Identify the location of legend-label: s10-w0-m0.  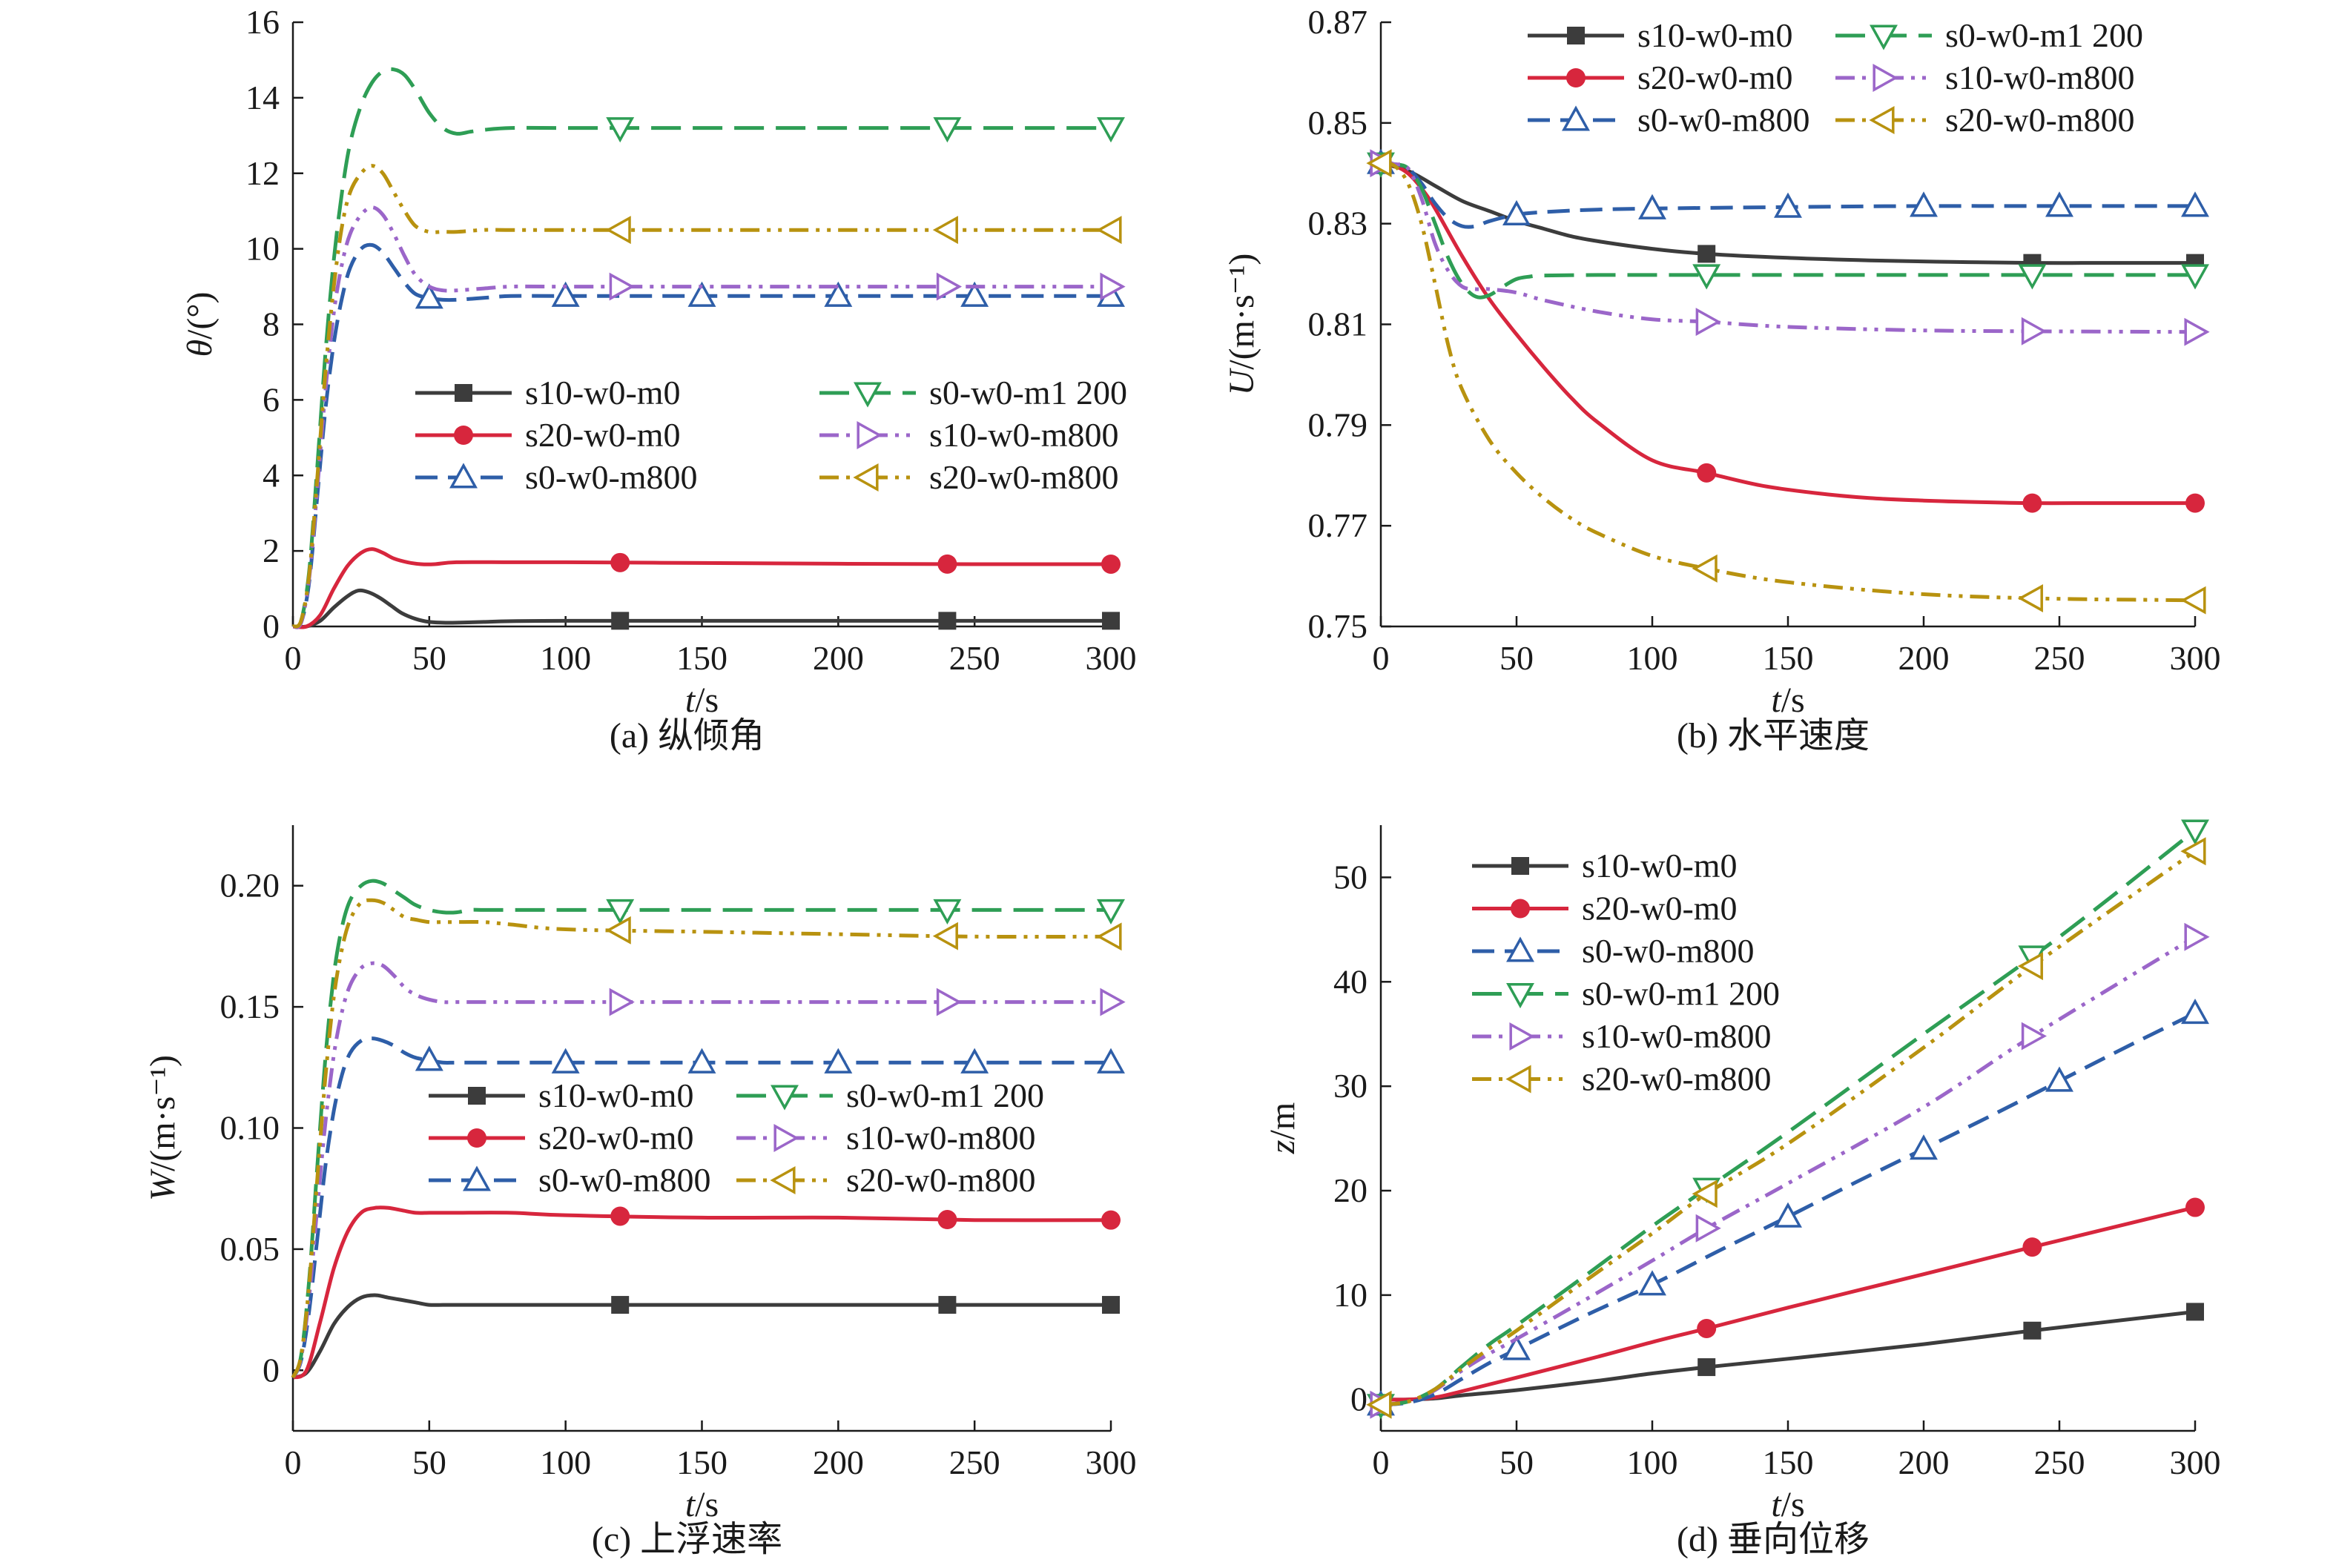
(1715, 35).